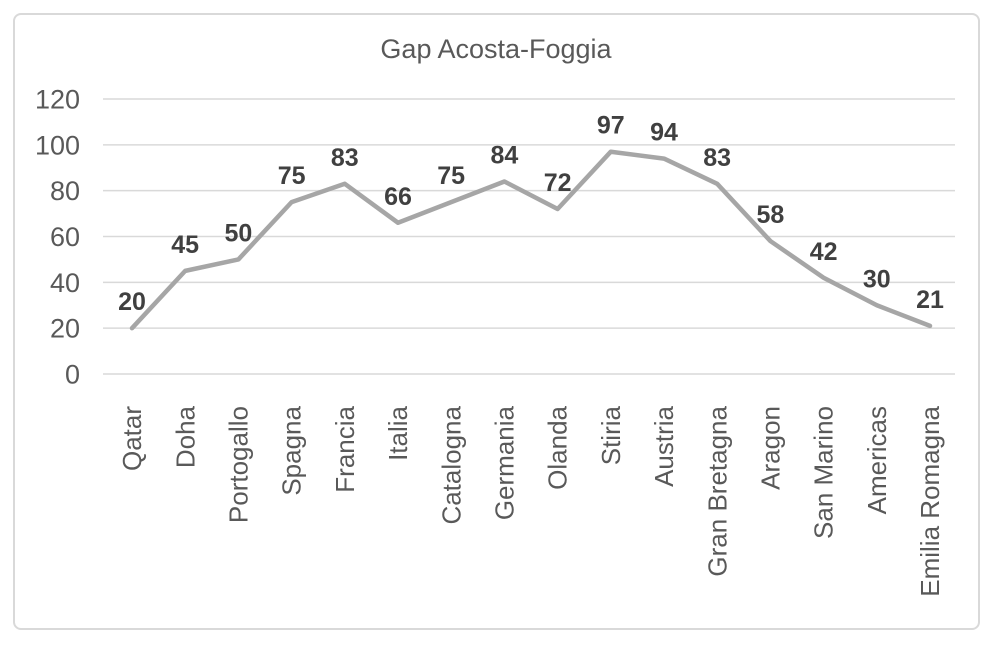 The image size is (997, 645). What do you see at coordinates (771, 448) in the screenshot?
I see `category-label: Aragon` at bounding box center [771, 448].